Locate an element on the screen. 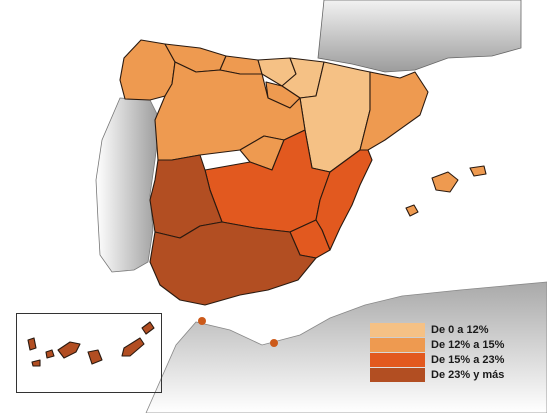 The width and height of the screenshot is (547, 413). legend-item: De 0 a 12% is located at coordinates (445, 329).